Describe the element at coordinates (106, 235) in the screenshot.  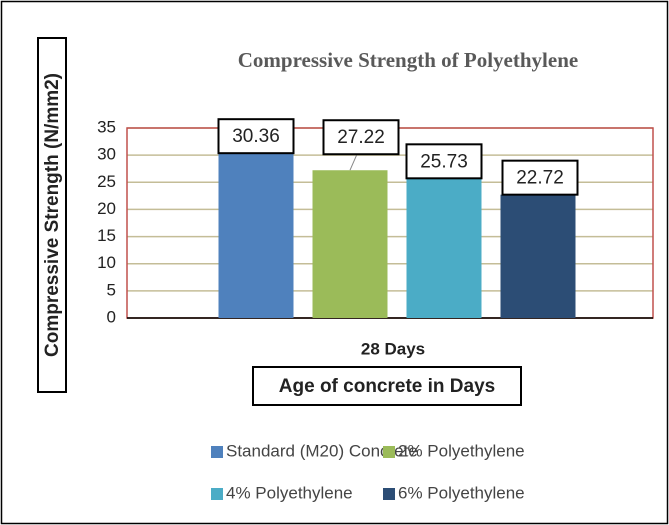
I see `y-tick-label: 15` at that location.